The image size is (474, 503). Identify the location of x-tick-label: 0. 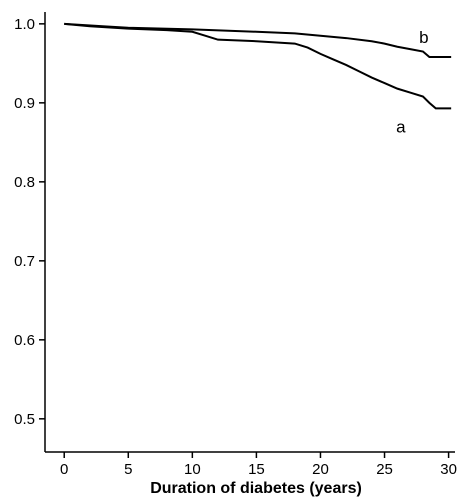
(64, 469).